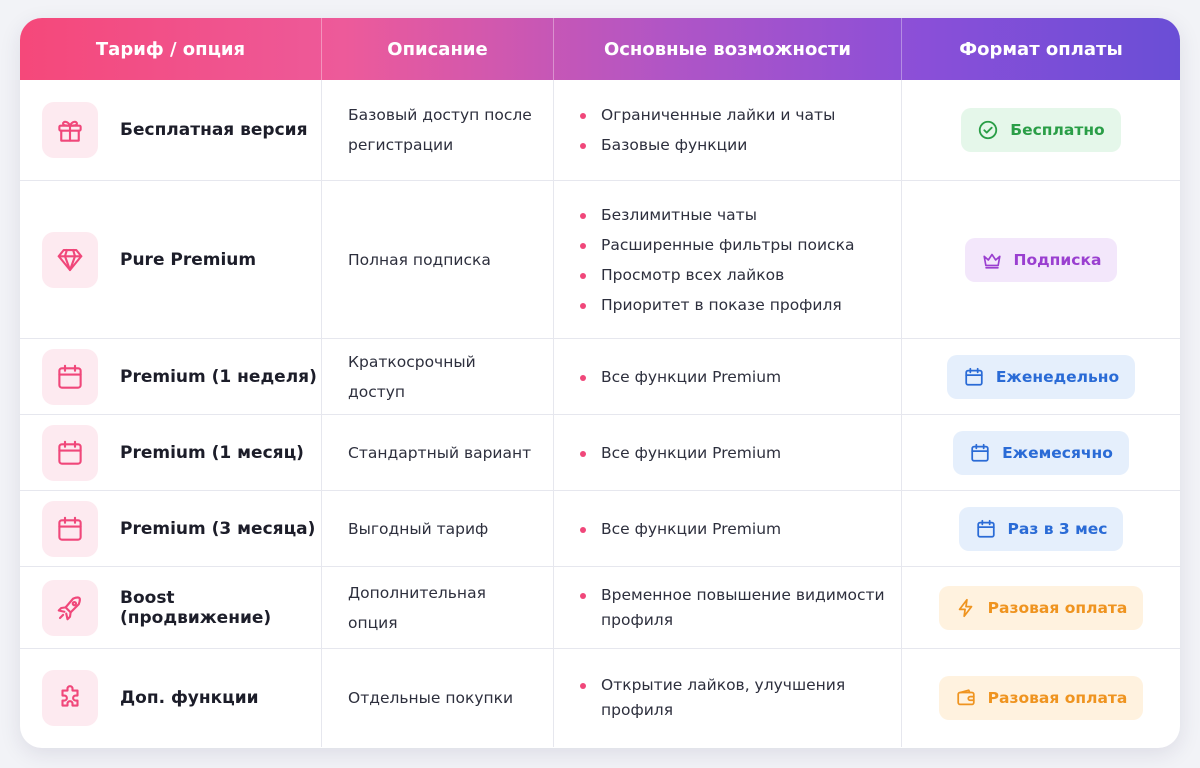  I want to click on payment-badge: Бесплатно, so click(1041, 130).